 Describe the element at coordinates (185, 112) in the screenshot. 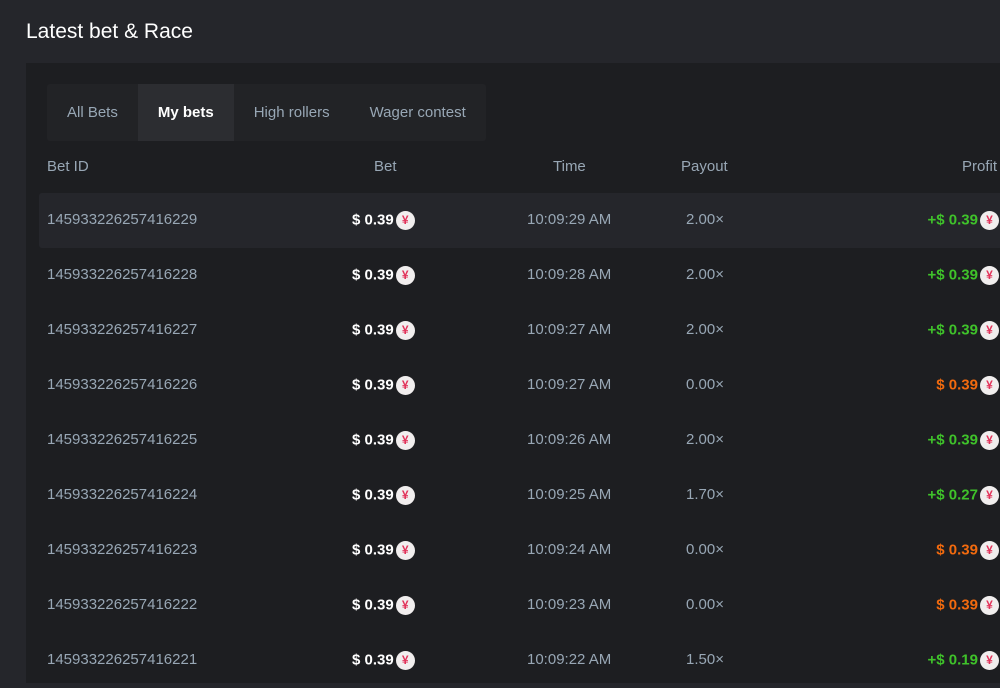

I see `tab-my-bets: My bets` at that location.